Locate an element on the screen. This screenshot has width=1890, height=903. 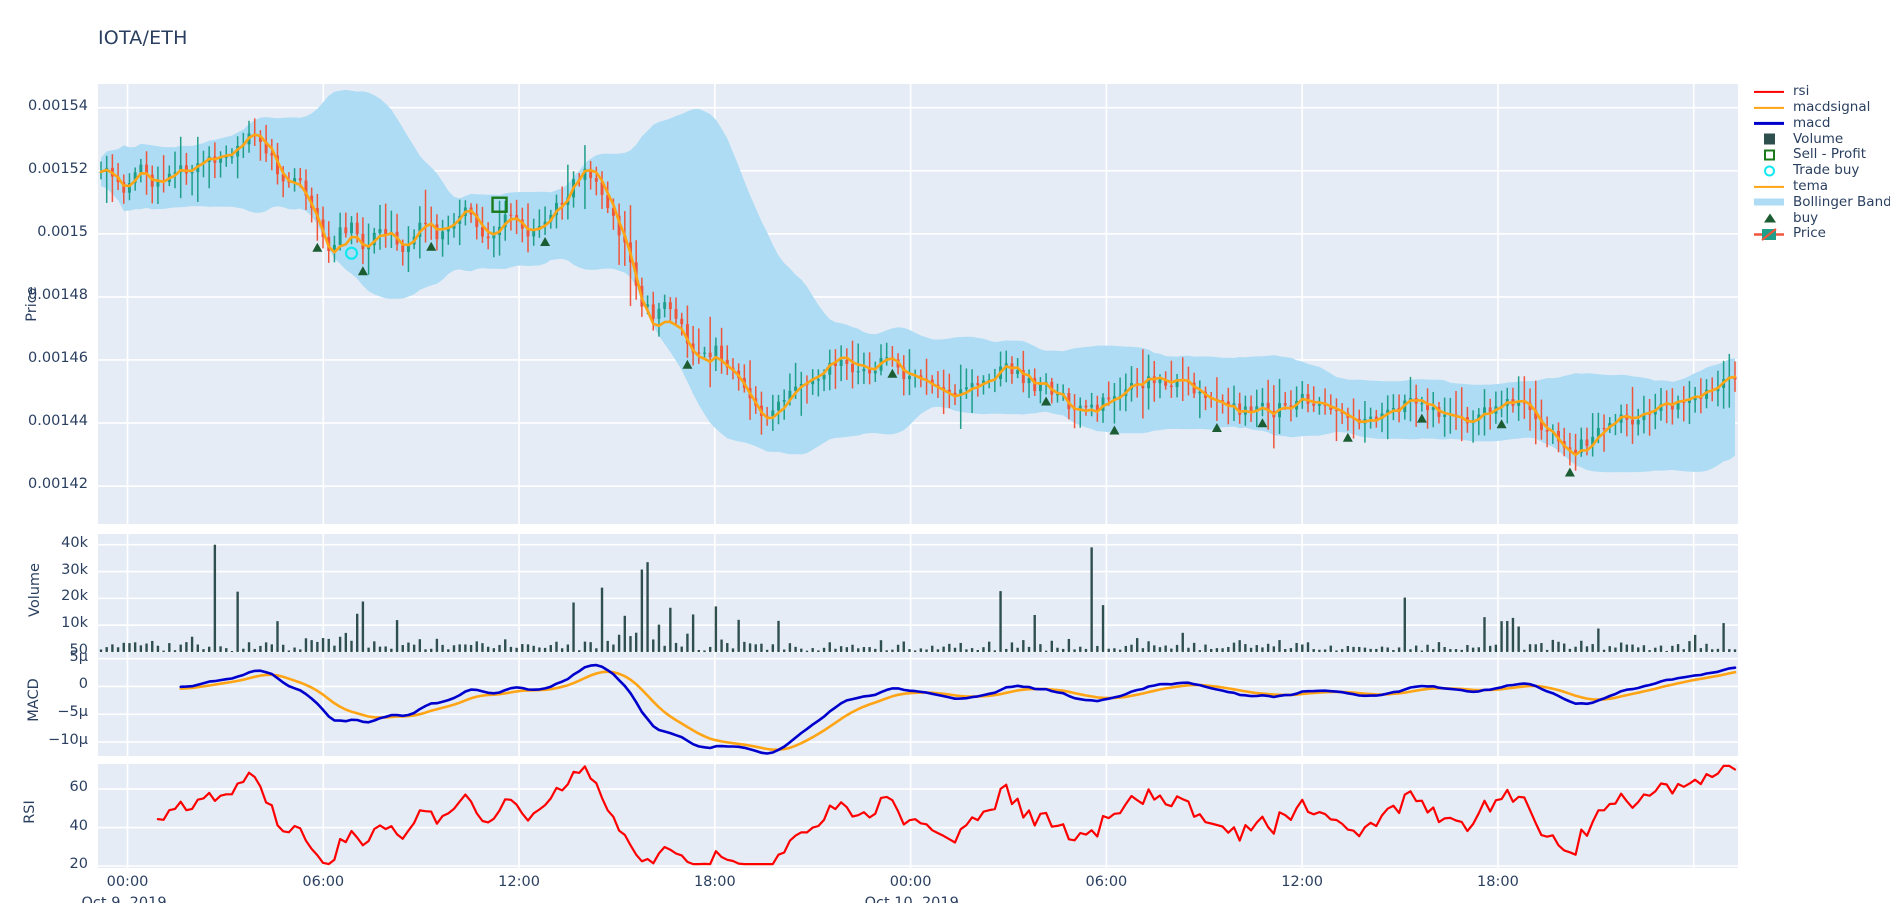
rsi-panel is located at coordinates (918, 816).